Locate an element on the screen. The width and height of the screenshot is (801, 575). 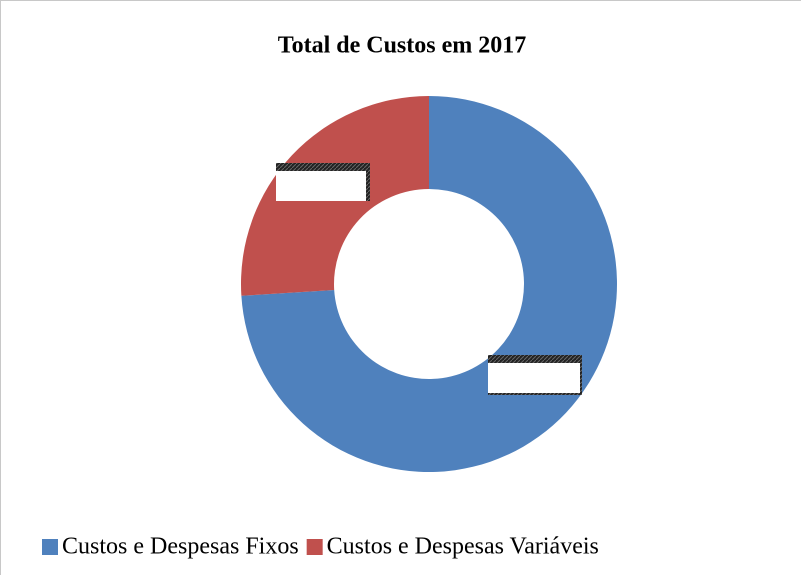
legend-label: Custos e Despesas Variáveis is located at coordinates (463, 547).